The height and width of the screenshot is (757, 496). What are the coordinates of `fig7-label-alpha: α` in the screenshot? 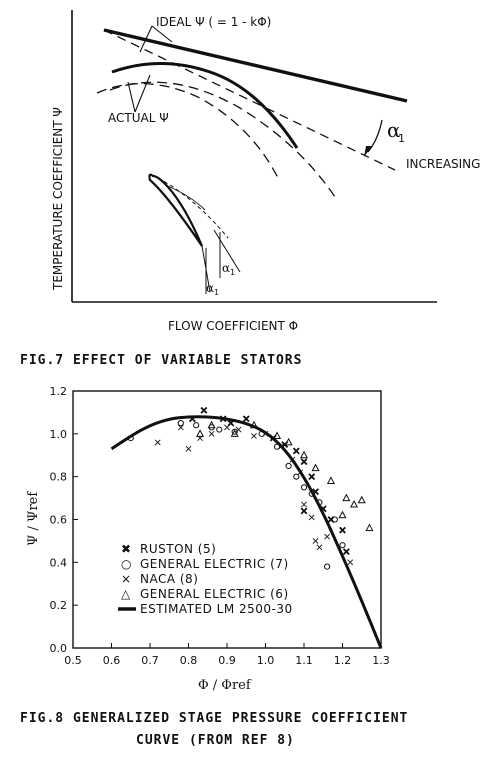 It's located at (394, 130).